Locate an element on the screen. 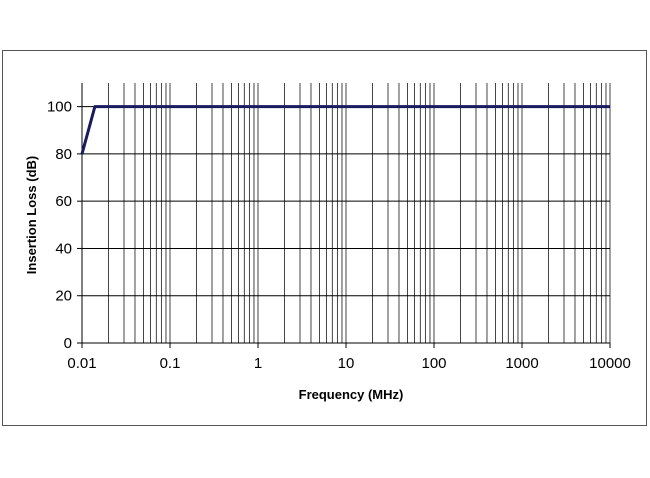 The image size is (650, 478). x-tick-label: 1 is located at coordinates (258, 363).